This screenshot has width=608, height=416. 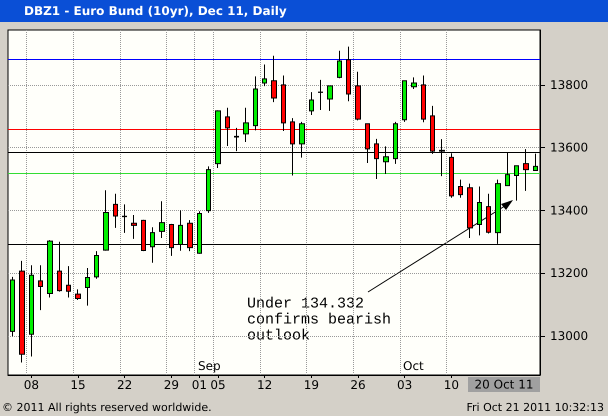 What do you see at coordinates (569, 85) in the screenshot?
I see `y-tick-label: 13800` at bounding box center [569, 85].